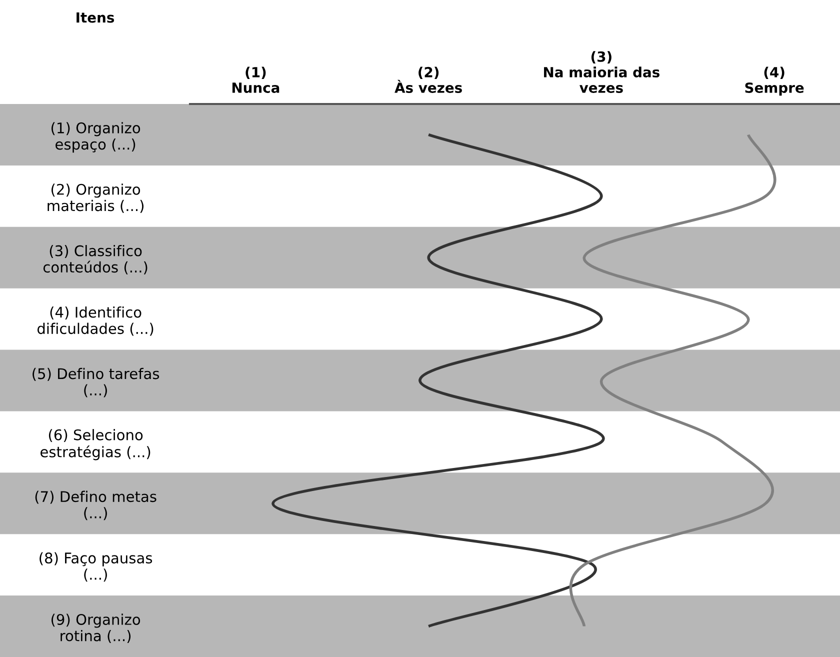 The height and width of the screenshot is (657, 840). What do you see at coordinates (95, 505) in the screenshot?
I see `y-tick-label: (7) Defino metas (...)` at bounding box center [95, 505].